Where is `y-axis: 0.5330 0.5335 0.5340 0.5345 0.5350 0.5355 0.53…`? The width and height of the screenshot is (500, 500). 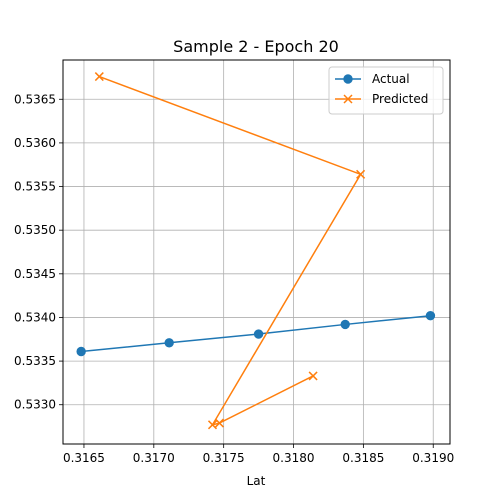 y-axis: 0.5330 0.5335 0.5340 0.5345 0.5350 0.5355 0.53… is located at coordinates (38, 252).